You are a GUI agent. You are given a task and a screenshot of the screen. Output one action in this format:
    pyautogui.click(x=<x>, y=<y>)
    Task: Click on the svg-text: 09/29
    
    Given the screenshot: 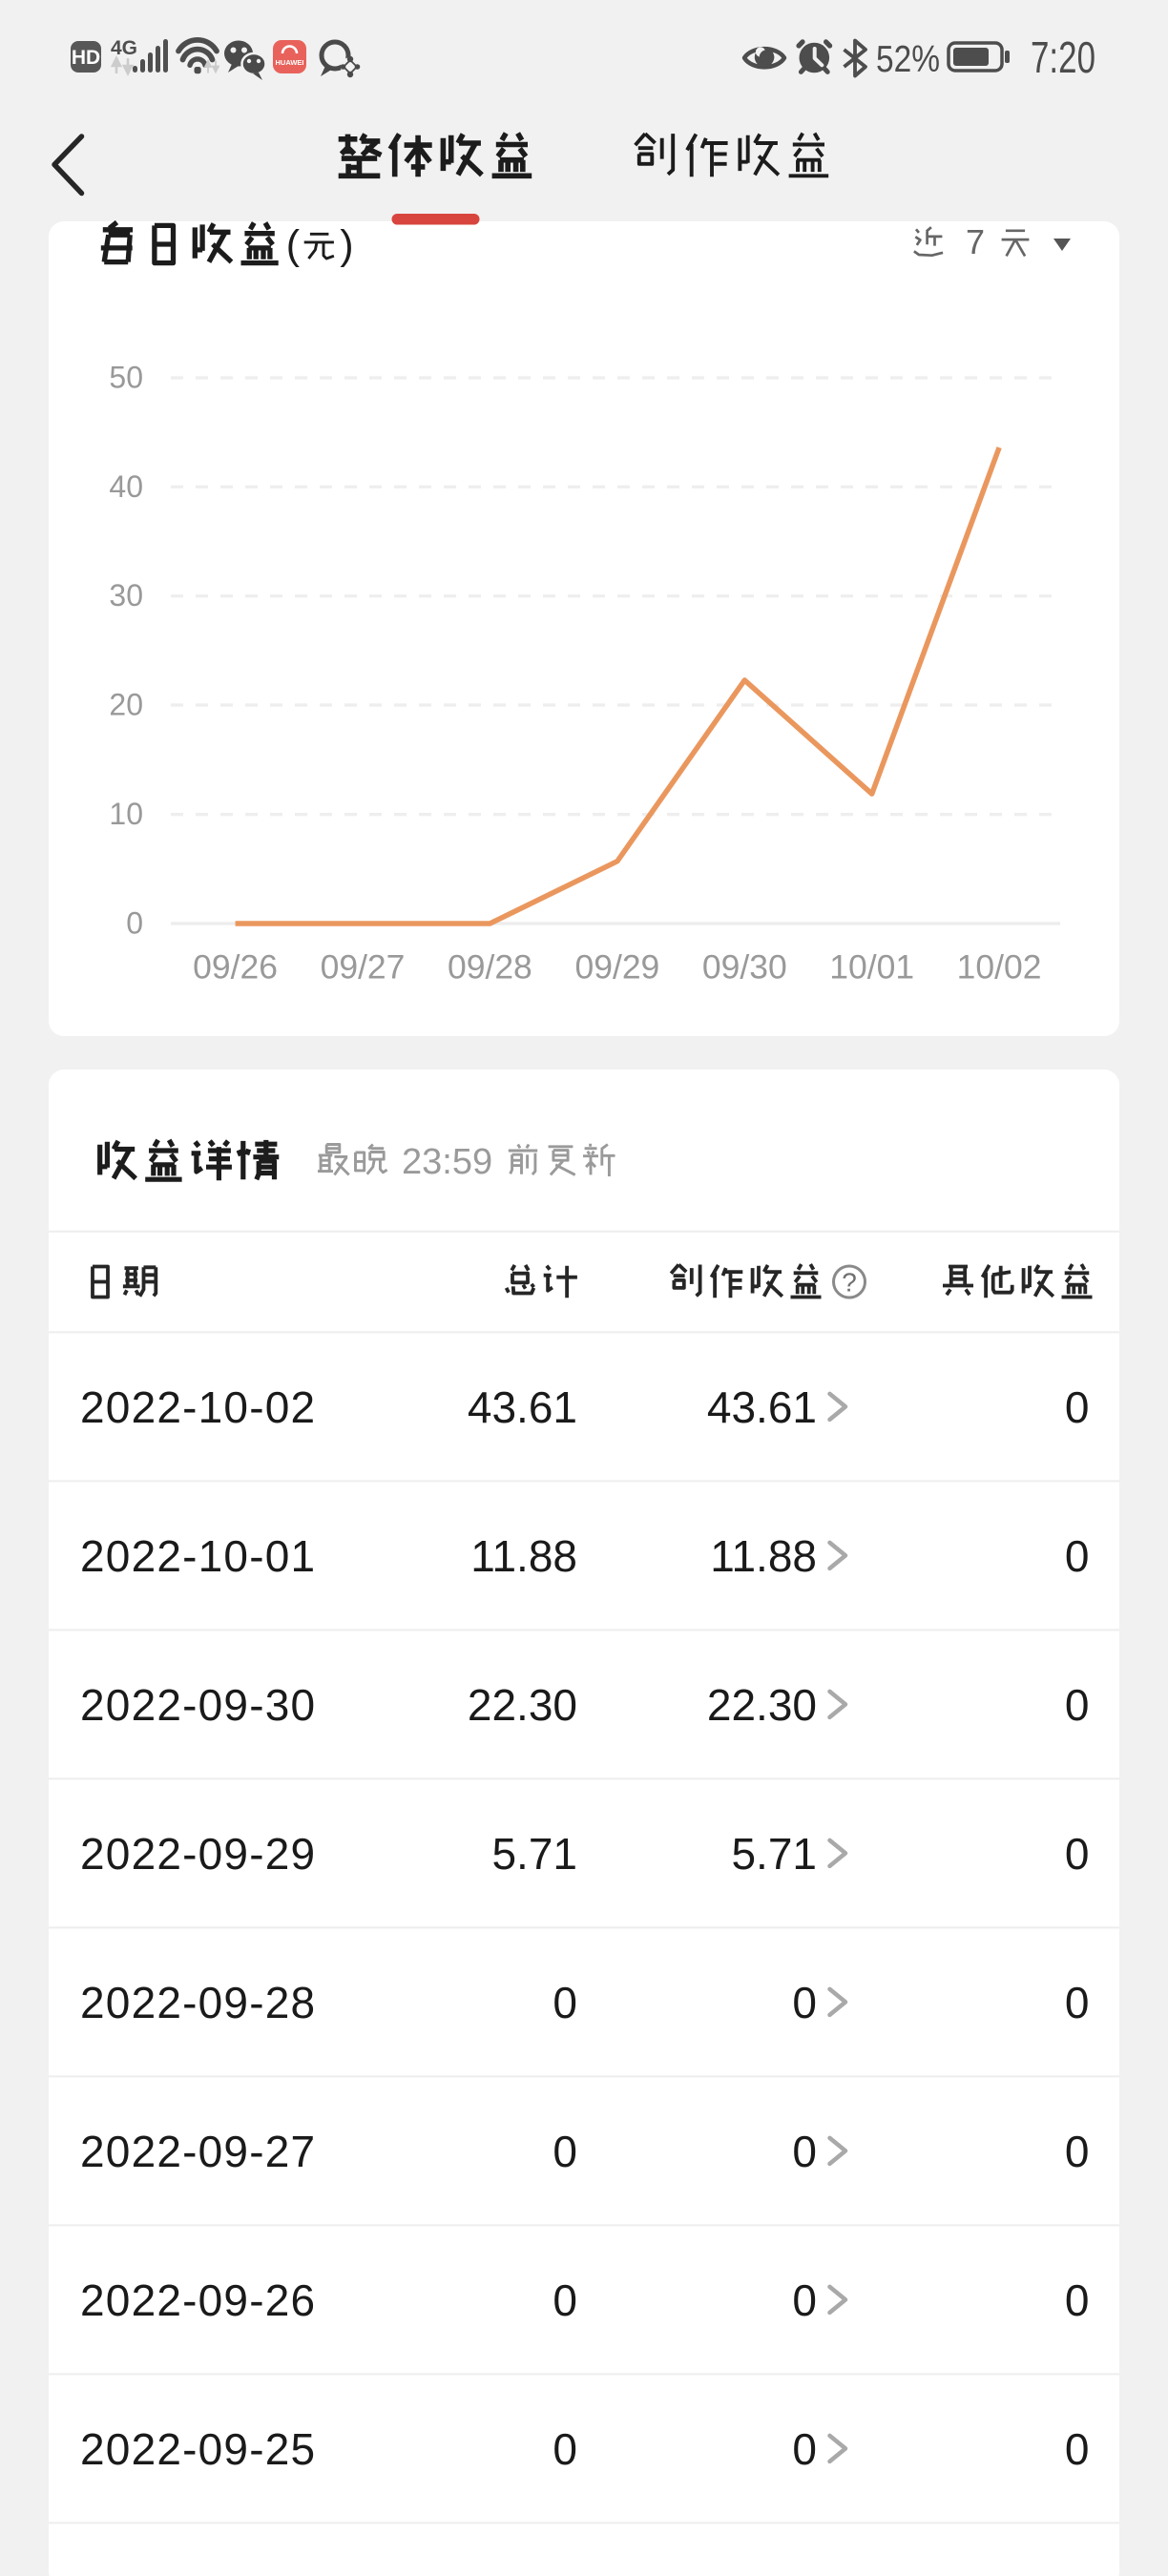 What is the action you would take?
    pyautogui.click(x=616, y=967)
    